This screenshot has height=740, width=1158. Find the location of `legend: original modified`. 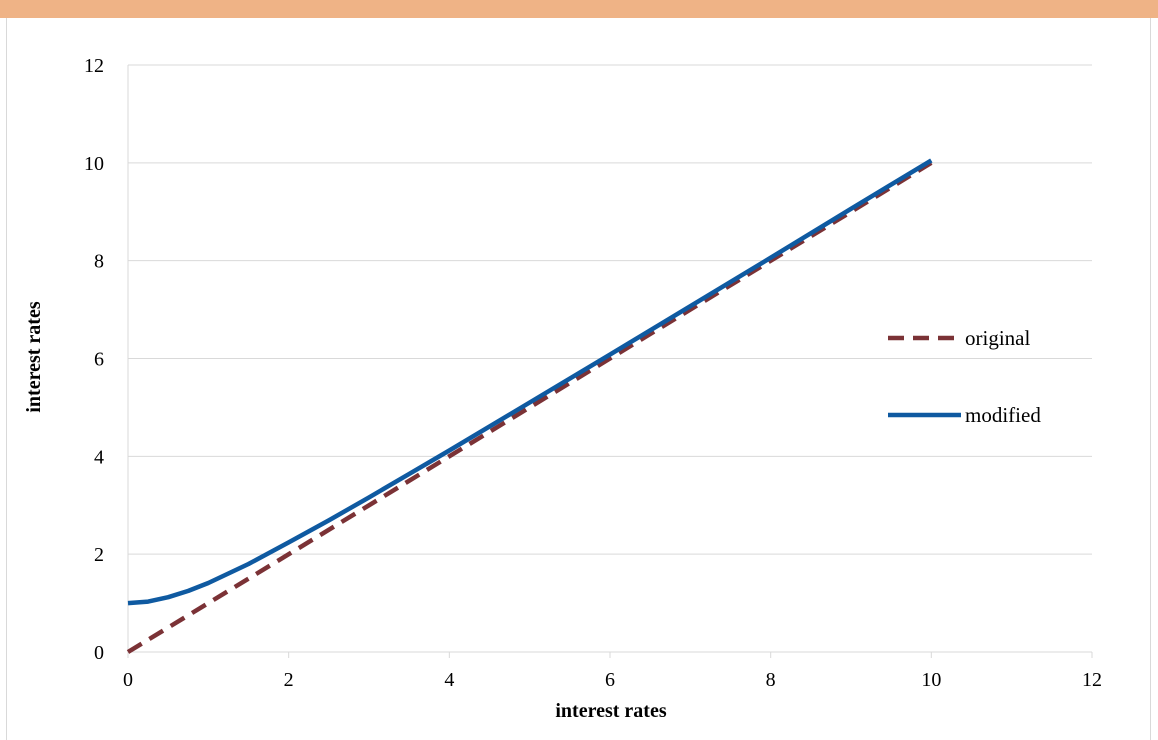

legend: original modified is located at coordinates (964, 376).